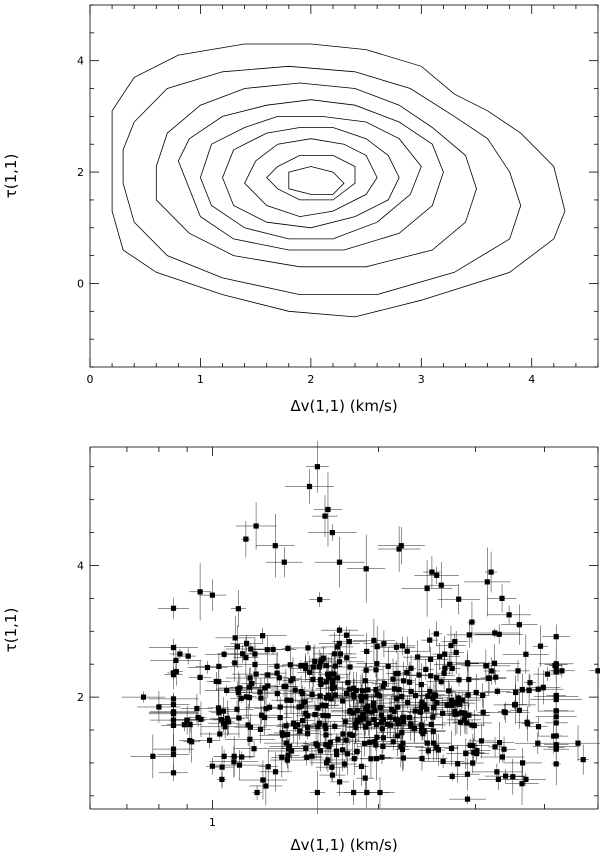 The width and height of the screenshot is (600, 857). Describe the element at coordinates (80, 565) in the screenshot. I see `y-tick-label: 4` at that location.